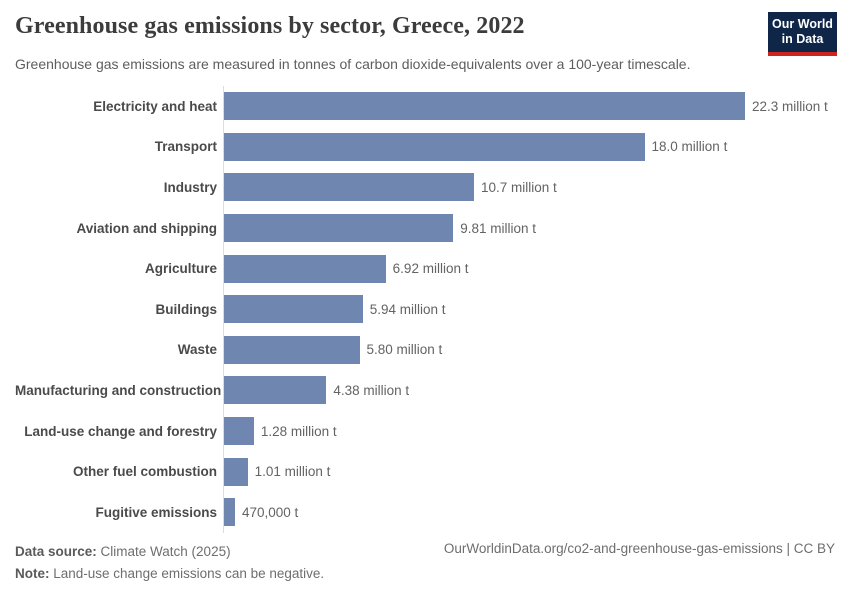 This screenshot has height=600, width=850. What do you see at coordinates (518, 187) in the screenshot?
I see `value-label: 10.7 million t` at bounding box center [518, 187].